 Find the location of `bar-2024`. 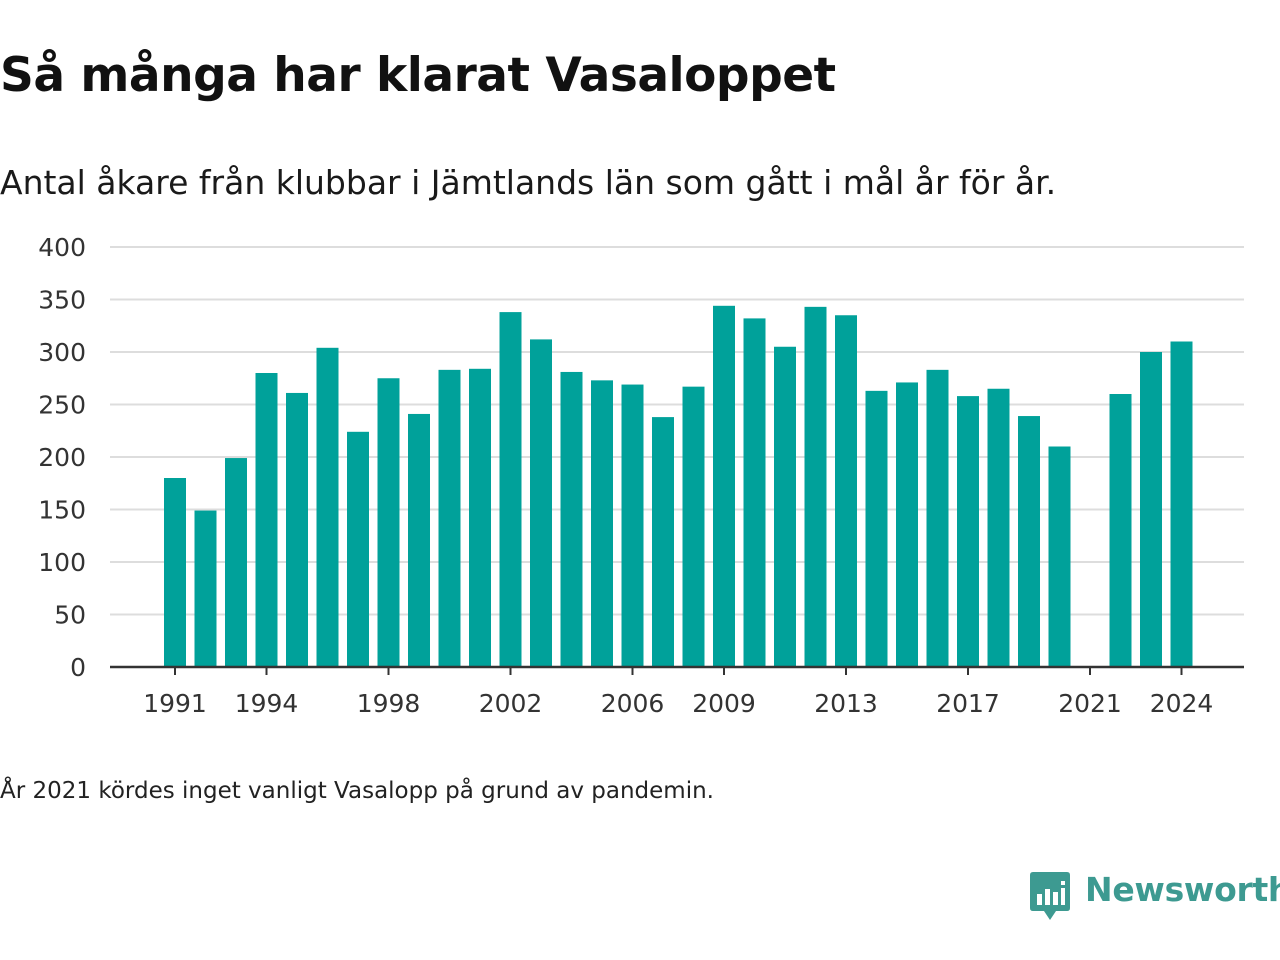

bar-2024 is located at coordinates (1181, 504).